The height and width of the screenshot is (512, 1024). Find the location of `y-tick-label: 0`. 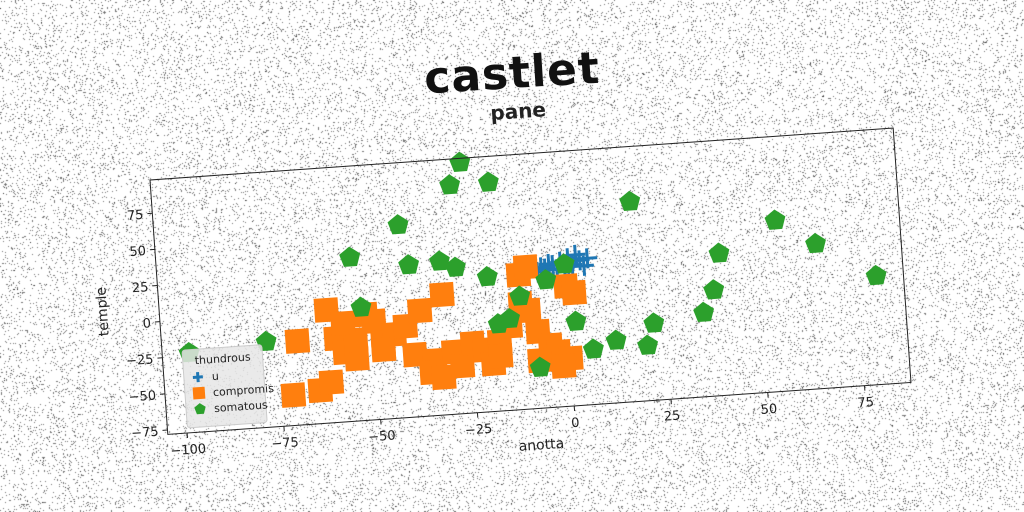

y-tick-label: 0 is located at coordinates (146, 324).